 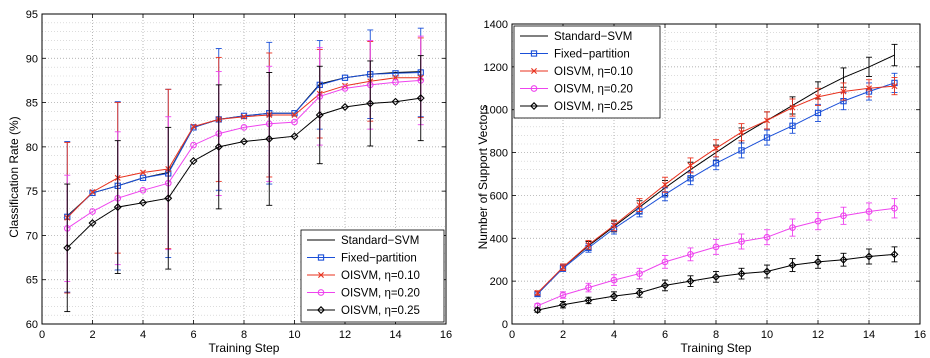 What do you see at coordinates (32, 15) in the screenshot?
I see `y-tick-label: 95` at bounding box center [32, 15].